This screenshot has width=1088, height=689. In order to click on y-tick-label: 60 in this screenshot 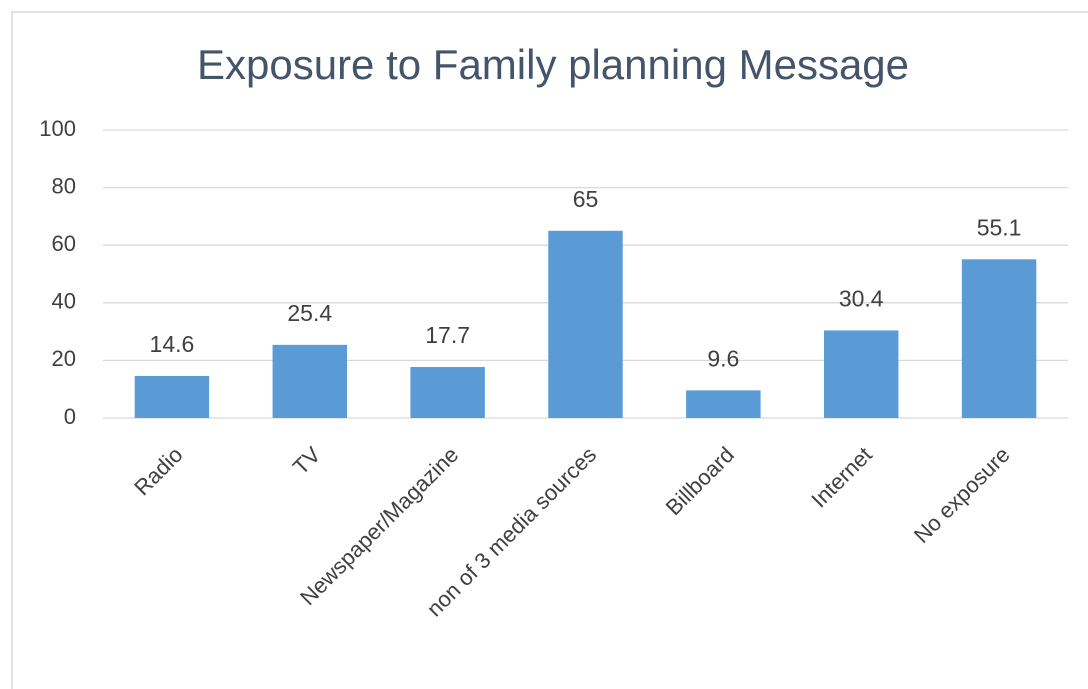, I will do `click(64, 243)`.